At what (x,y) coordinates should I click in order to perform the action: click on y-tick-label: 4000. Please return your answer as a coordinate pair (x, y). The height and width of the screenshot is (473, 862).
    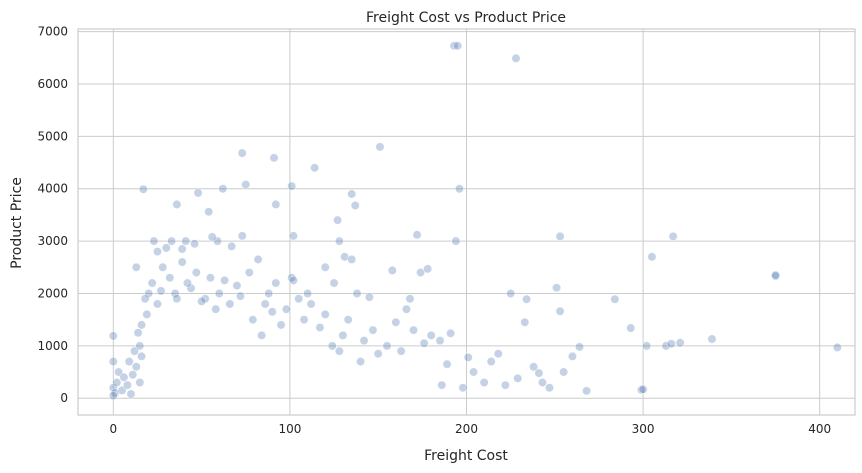
    Looking at the image, I should click on (52, 189).